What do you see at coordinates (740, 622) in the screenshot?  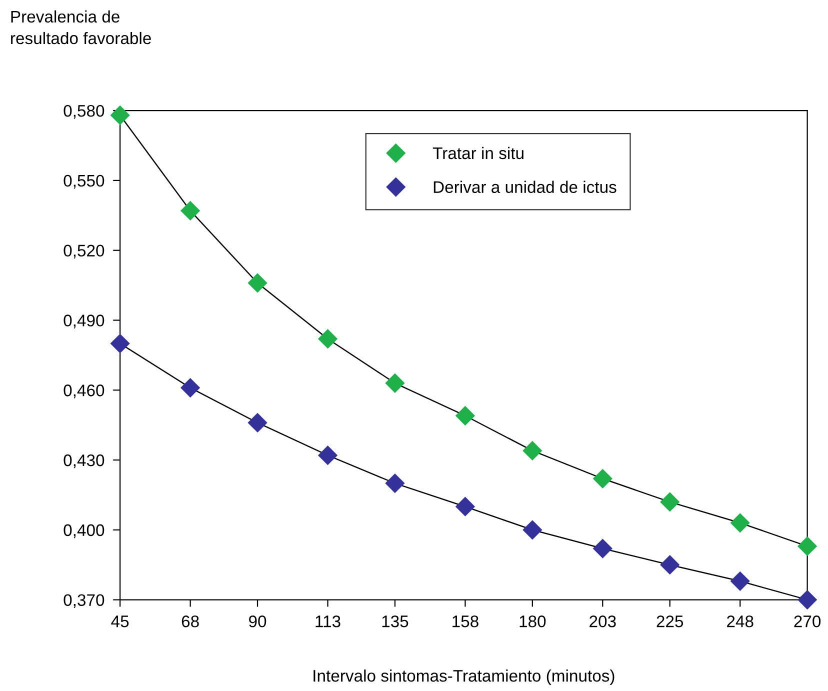 I see `x-tick-label: 248` at bounding box center [740, 622].